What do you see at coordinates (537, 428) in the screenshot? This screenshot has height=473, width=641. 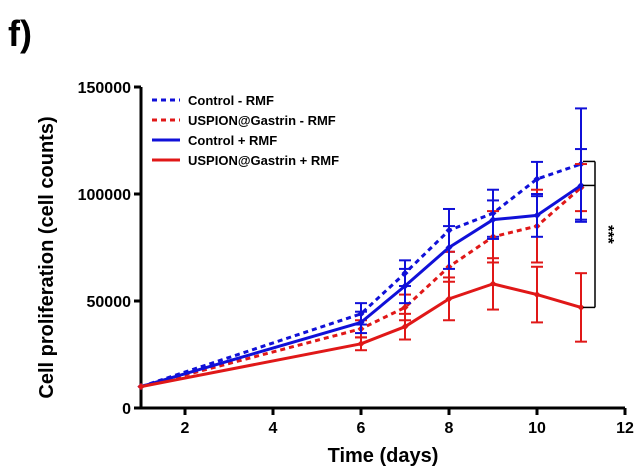 I see `x-tick-label: 10` at bounding box center [537, 428].